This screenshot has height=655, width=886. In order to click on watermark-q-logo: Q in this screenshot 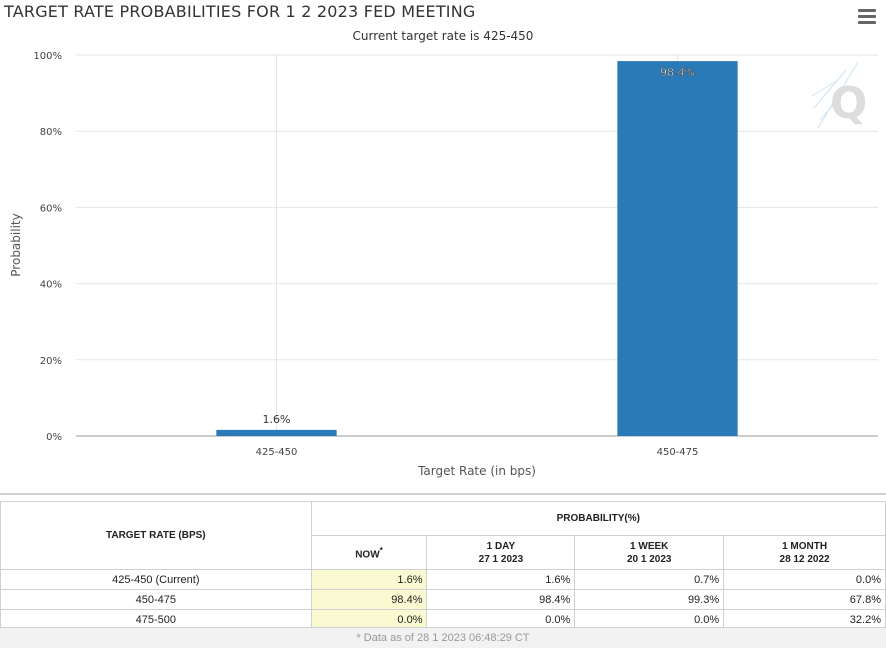, I will do `click(839, 95)`.